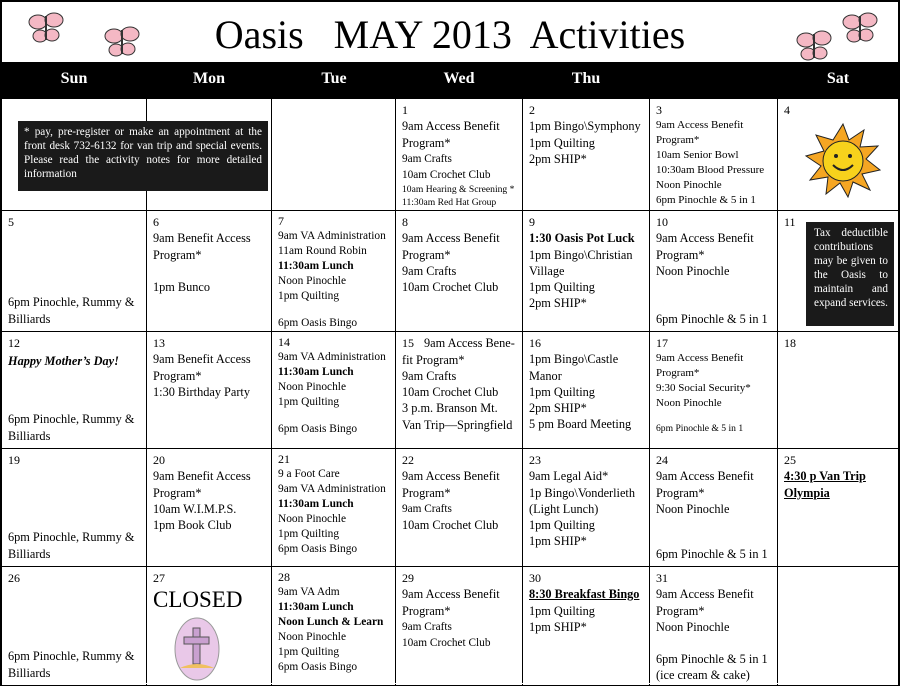 The image size is (900, 686). What do you see at coordinates (458, 190) in the screenshot?
I see `activity: 10am Hearing & Screening *` at bounding box center [458, 190].